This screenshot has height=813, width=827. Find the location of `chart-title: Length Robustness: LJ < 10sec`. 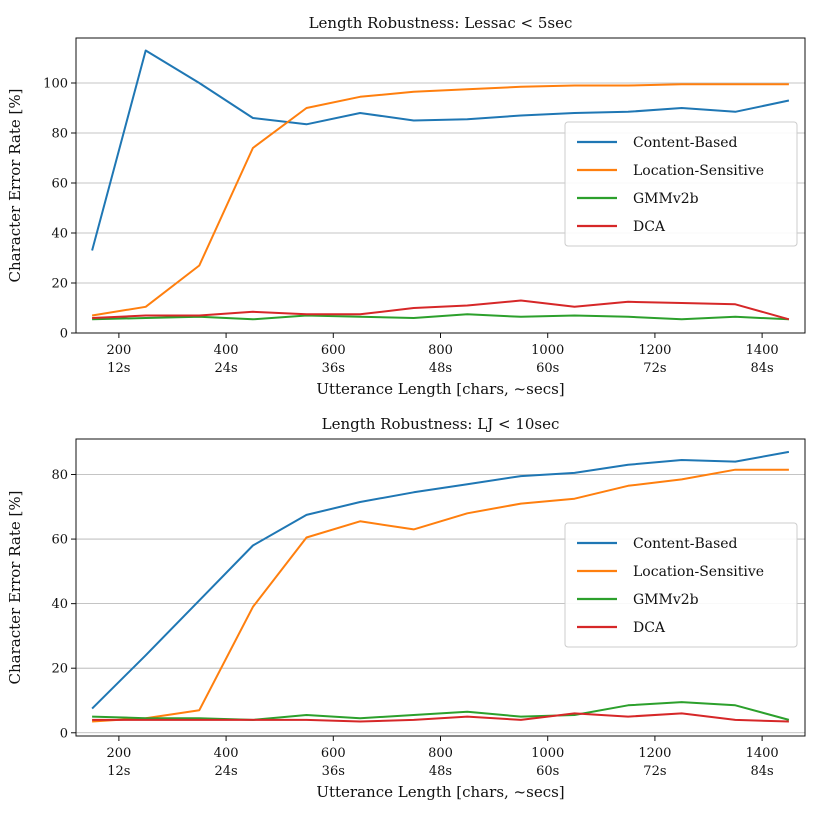

chart-title: Length Robustness: LJ < 10sec is located at coordinates (441, 424).